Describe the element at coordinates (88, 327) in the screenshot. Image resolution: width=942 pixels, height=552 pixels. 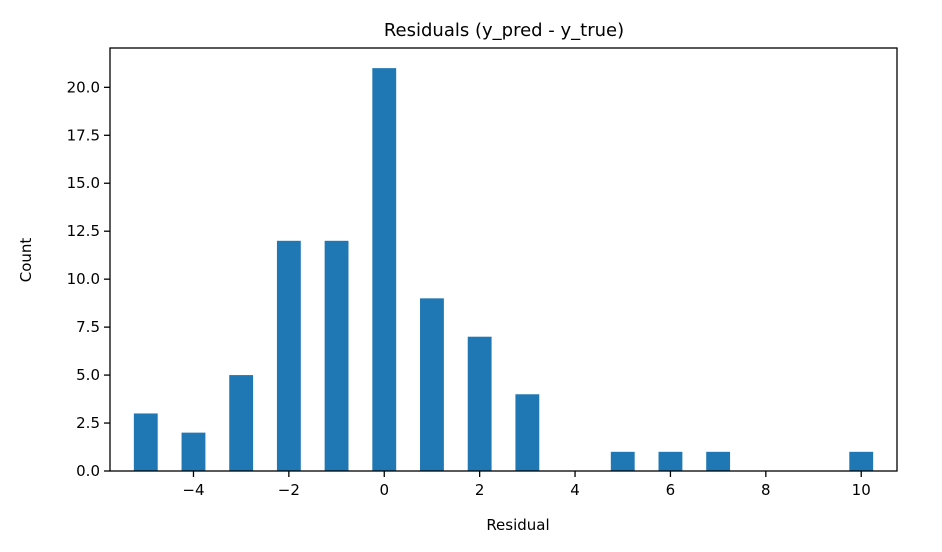
I see `y-tick-label-3: 7.5` at that location.